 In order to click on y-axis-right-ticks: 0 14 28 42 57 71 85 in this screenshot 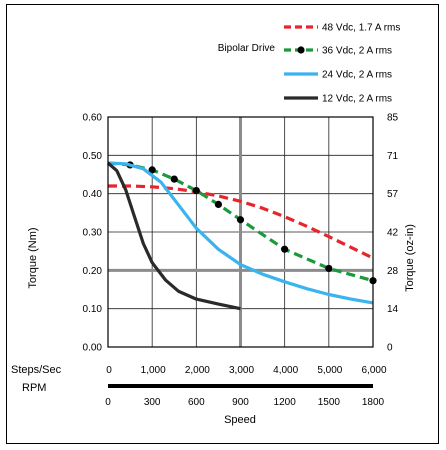, I will do `click(393, 233)`.